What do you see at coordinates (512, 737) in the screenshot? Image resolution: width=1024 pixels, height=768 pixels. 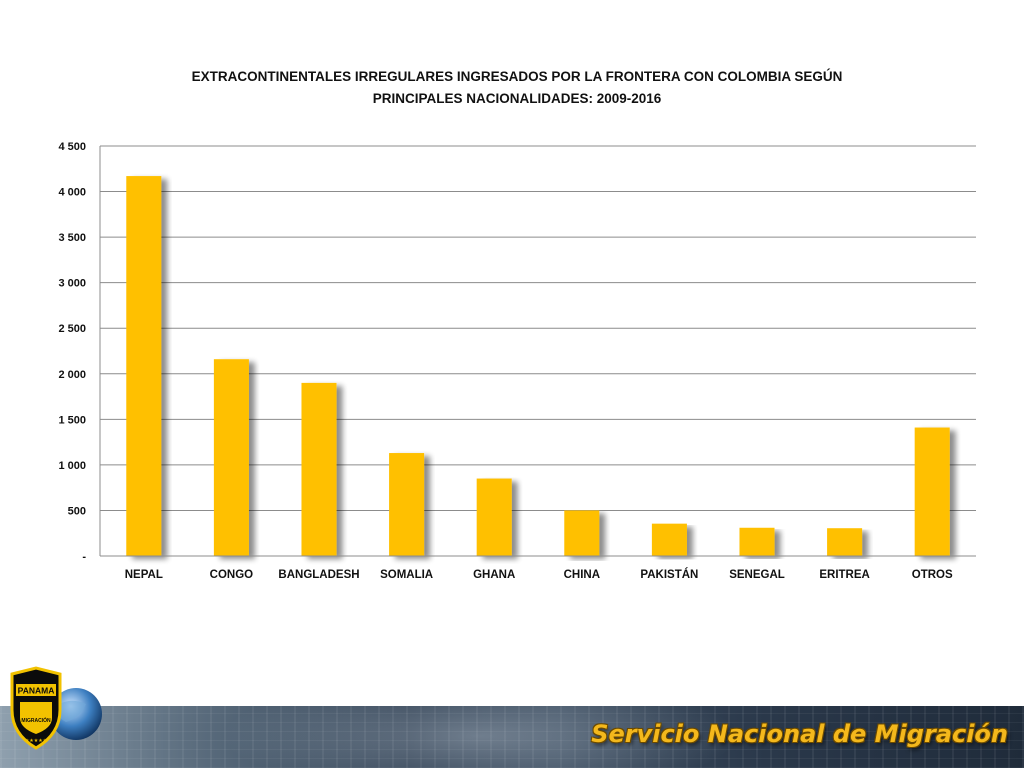 I see `footer-band` at bounding box center [512, 737].